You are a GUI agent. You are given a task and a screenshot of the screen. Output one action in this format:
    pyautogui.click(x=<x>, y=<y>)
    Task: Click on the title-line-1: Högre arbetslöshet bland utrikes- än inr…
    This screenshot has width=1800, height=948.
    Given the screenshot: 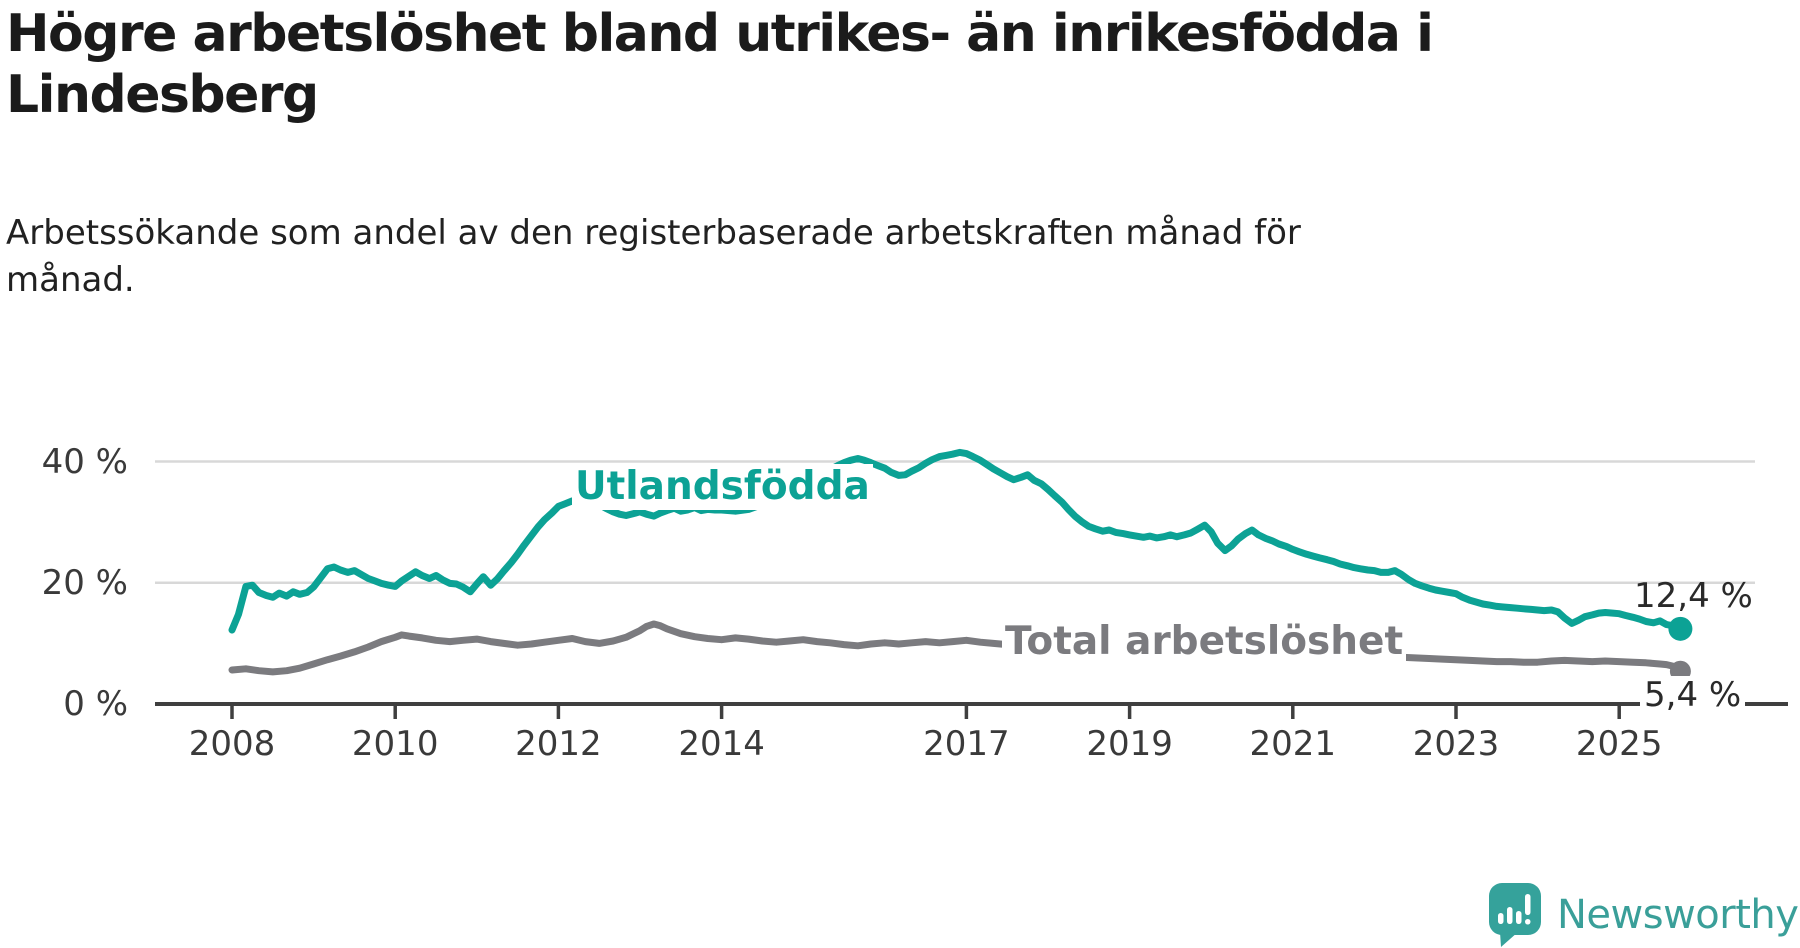 What is the action you would take?
    pyautogui.click(x=720, y=34)
    